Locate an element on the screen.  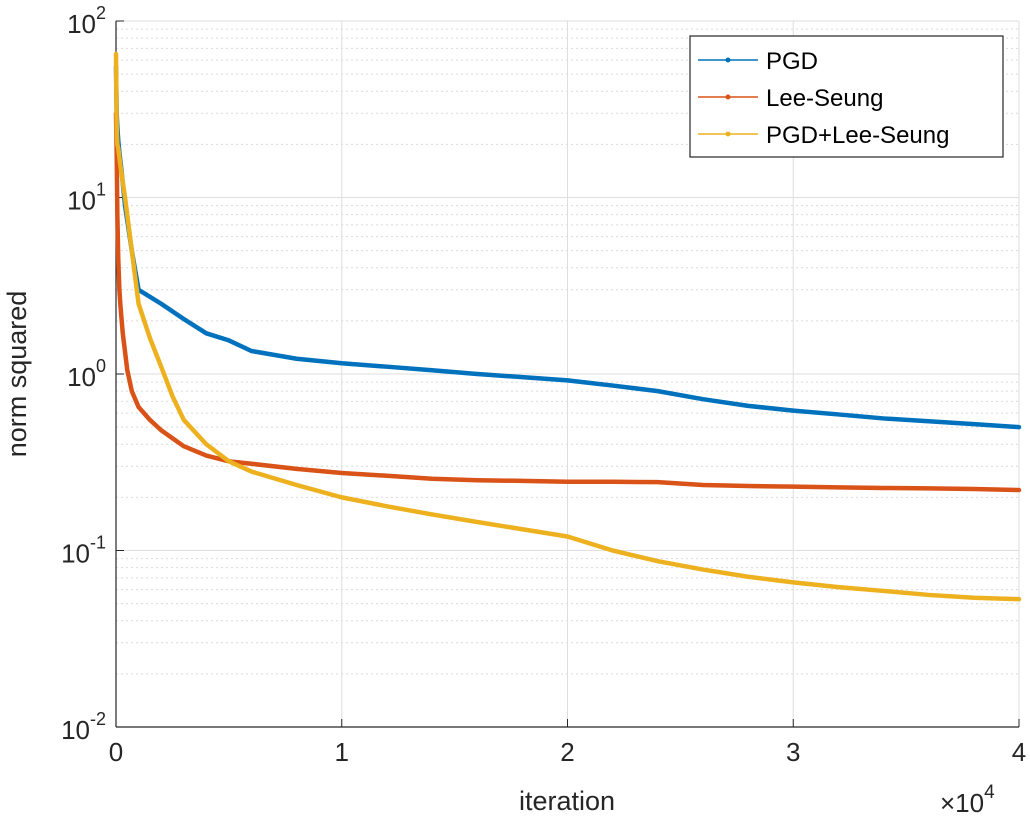
x-tick-label: 2 is located at coordinates (567, 752).